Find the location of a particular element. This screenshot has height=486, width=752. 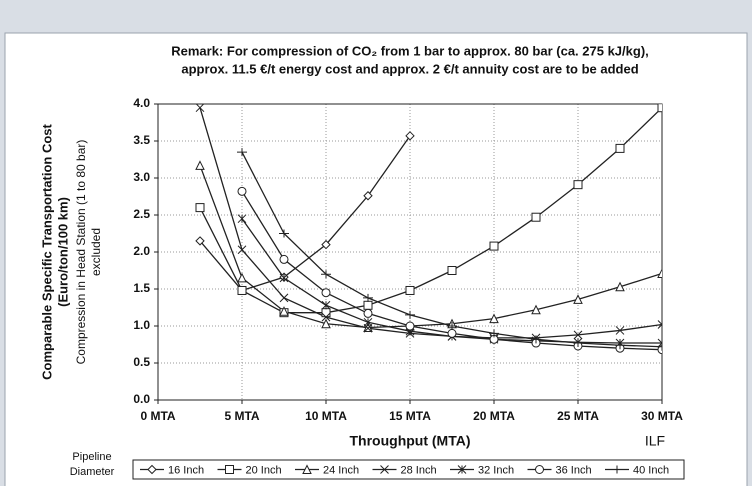

x-tick-label: 30 MTA is located at coordinates (662, 416).